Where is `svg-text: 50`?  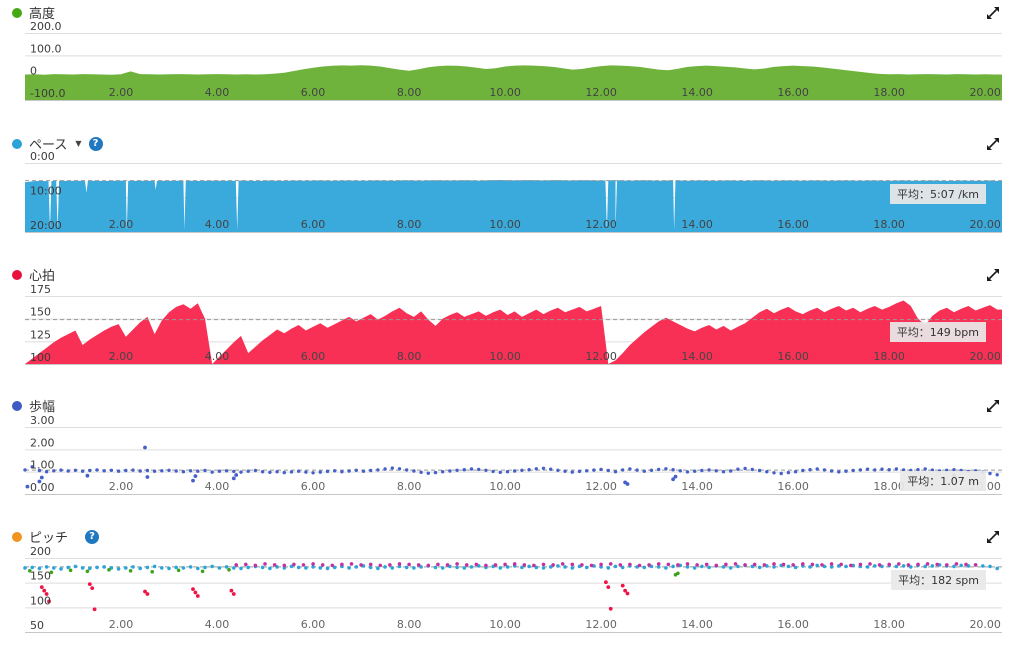 svg-text: 50 is located at coordinates (37, 625).